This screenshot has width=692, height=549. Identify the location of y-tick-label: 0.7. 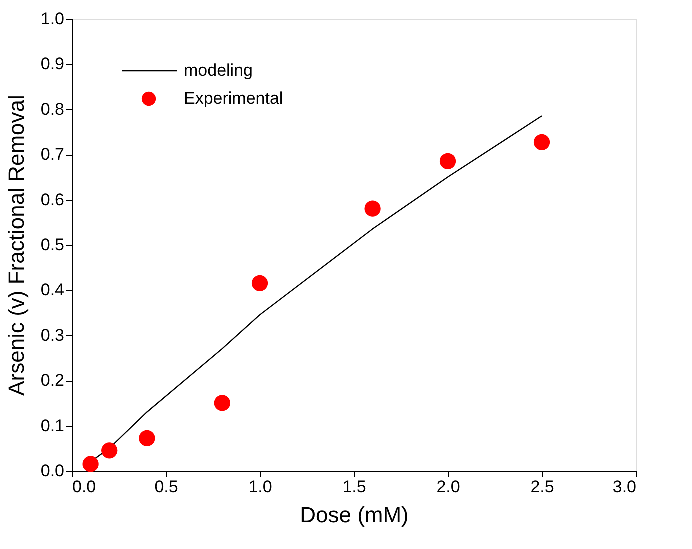
(52, 154).